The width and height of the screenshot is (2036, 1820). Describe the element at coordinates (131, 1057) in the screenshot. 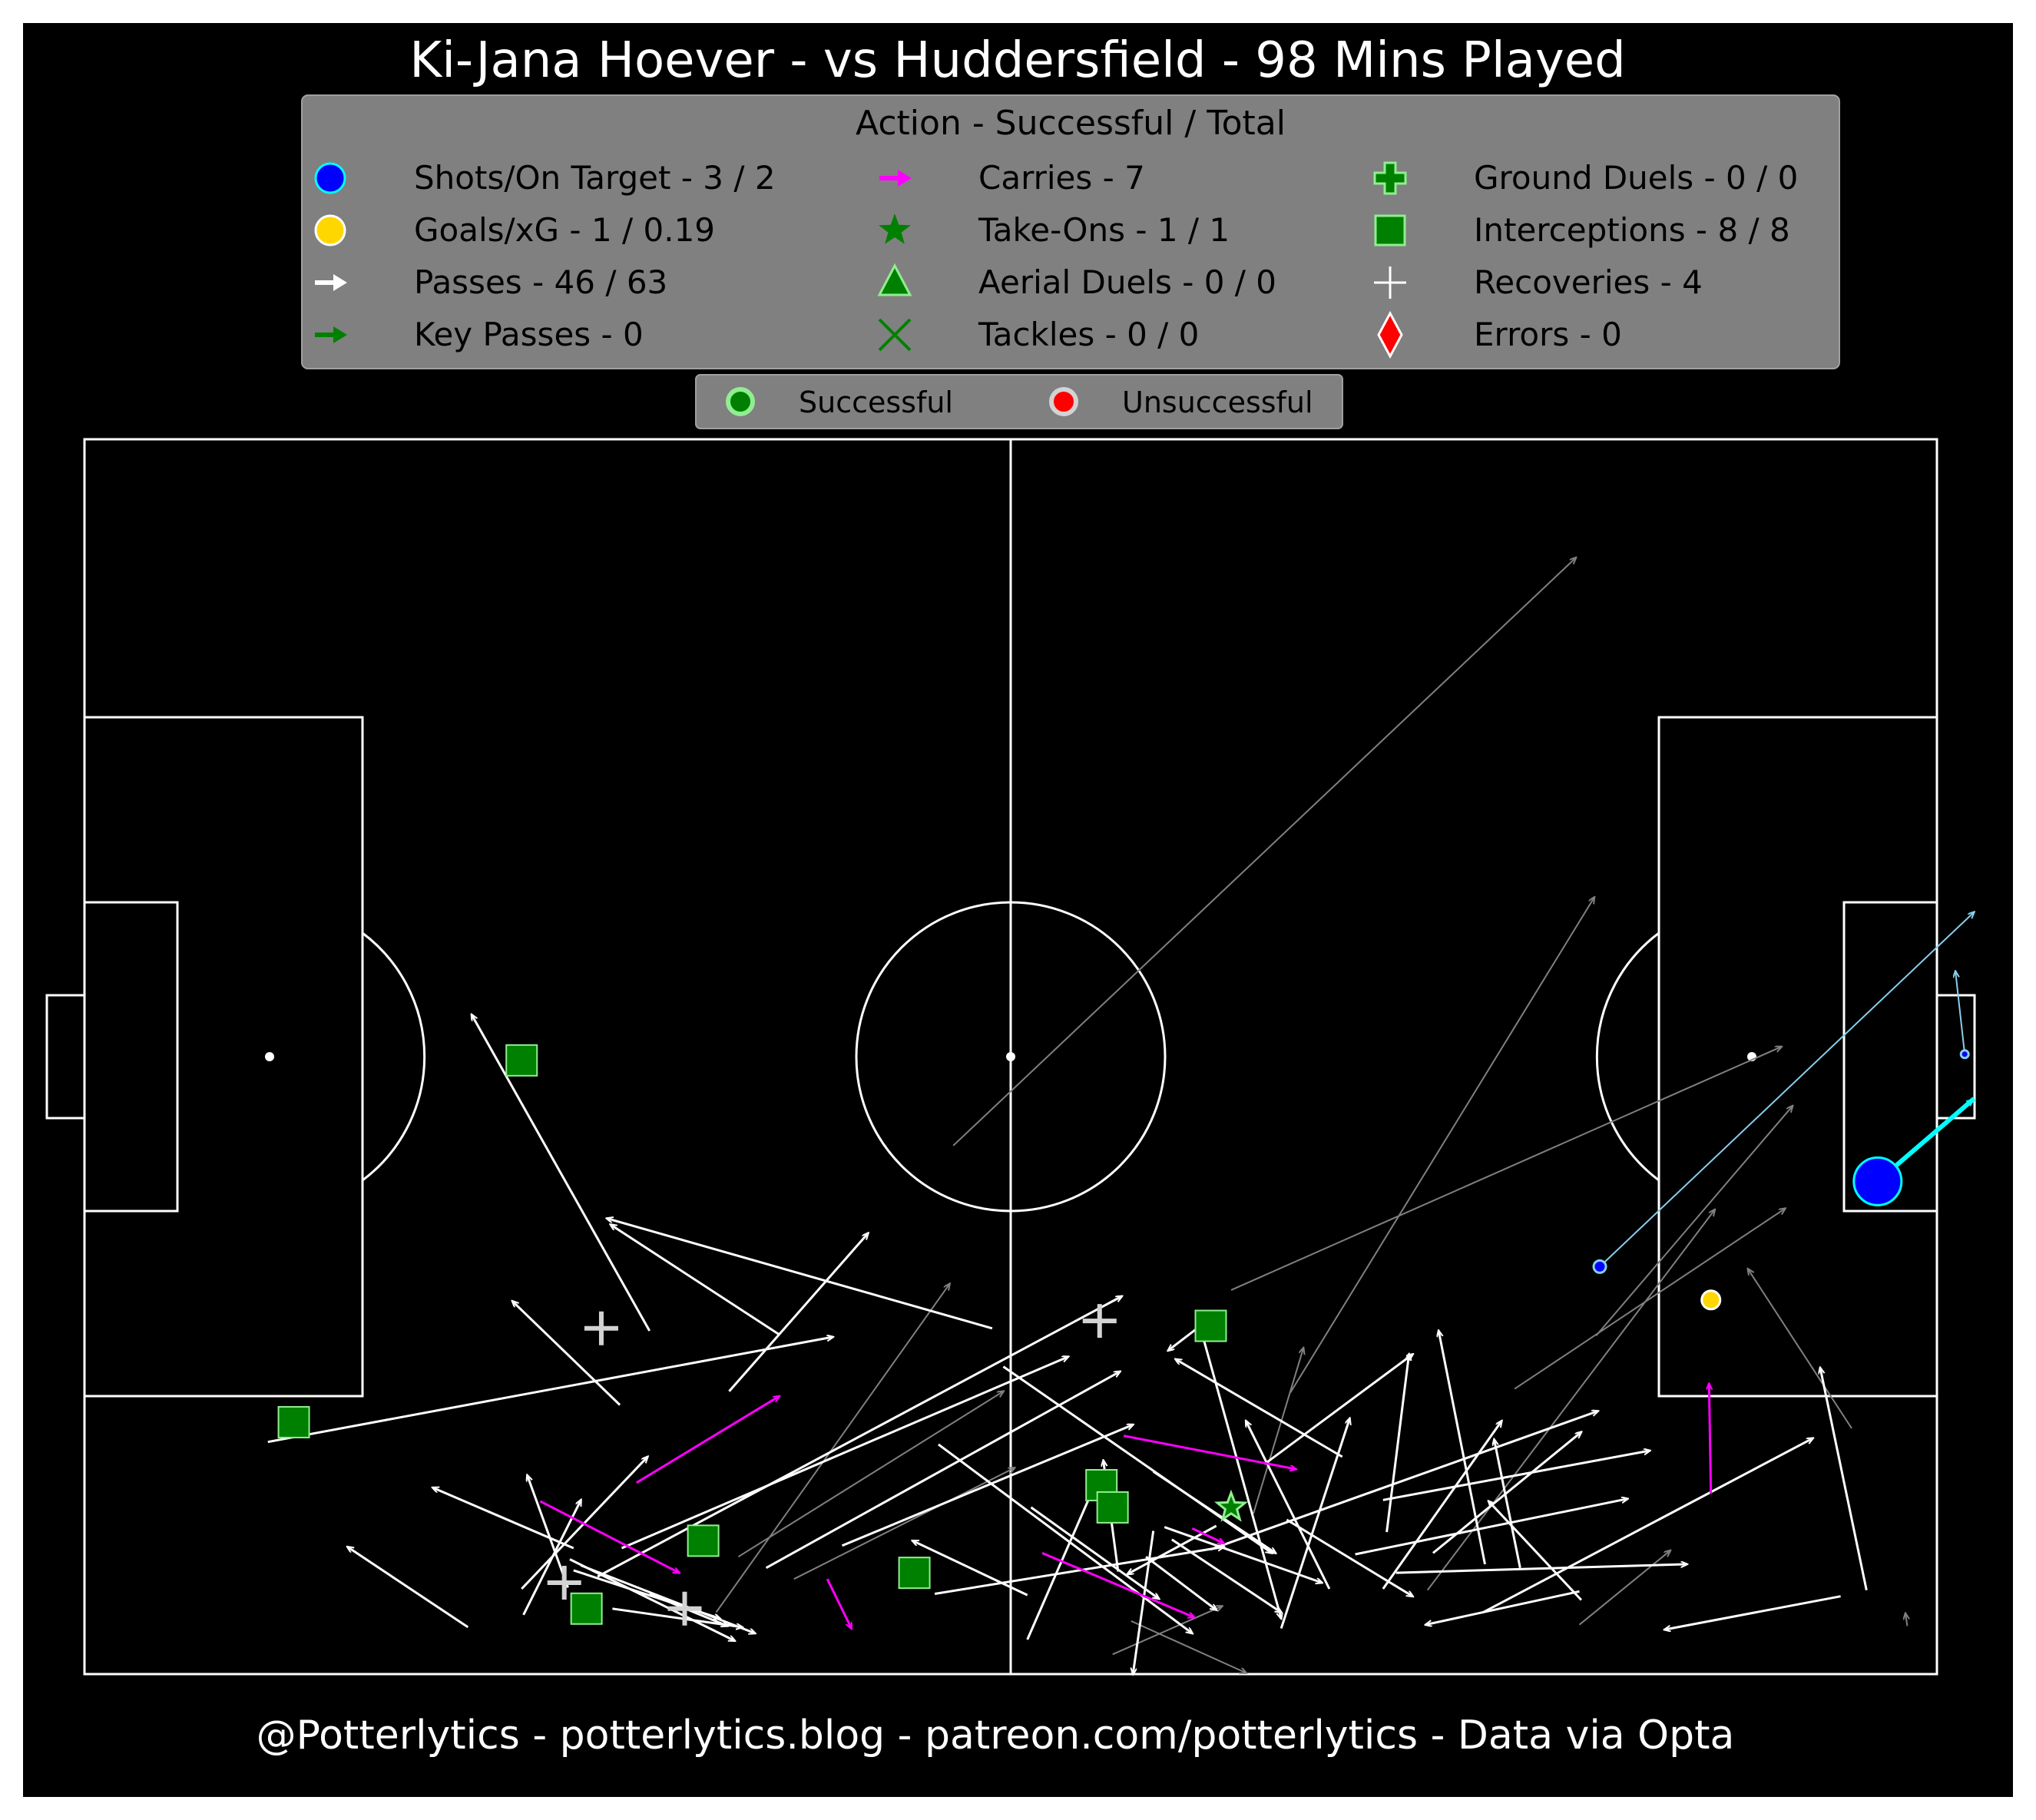

I see `left-six-yard-box` at that location.